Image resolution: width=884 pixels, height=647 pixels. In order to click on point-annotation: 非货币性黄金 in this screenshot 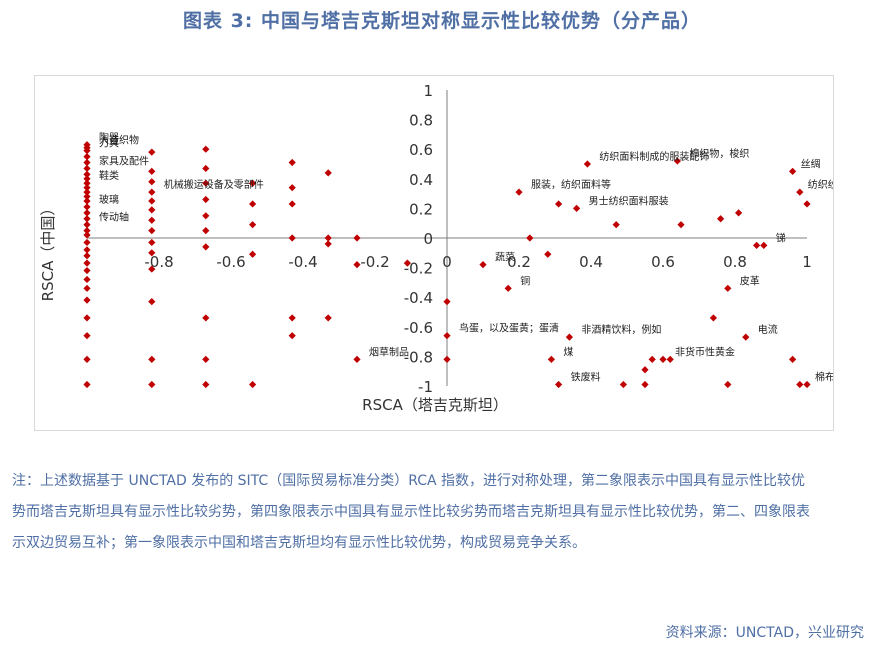, I will do `click(705, 351)`.